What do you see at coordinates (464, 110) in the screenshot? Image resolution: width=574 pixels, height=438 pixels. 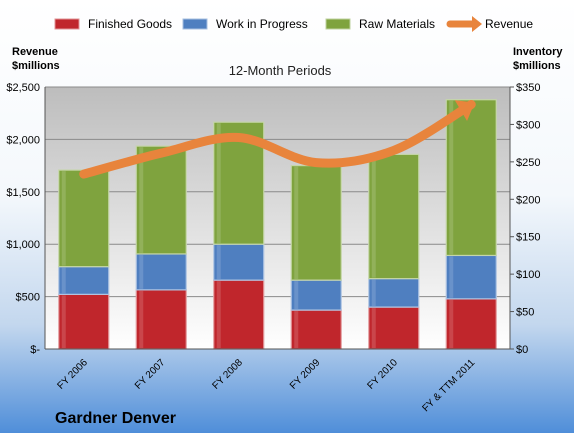 I see `revenue-arrowhead` at bounding box center [464, 110].